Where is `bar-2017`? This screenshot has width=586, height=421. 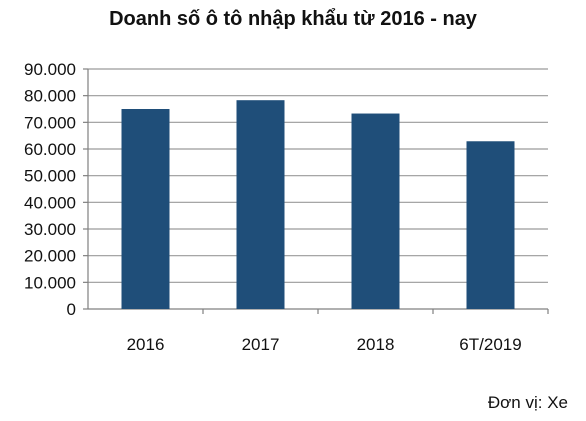 bar-2017 is located at coordinates (260, 204).